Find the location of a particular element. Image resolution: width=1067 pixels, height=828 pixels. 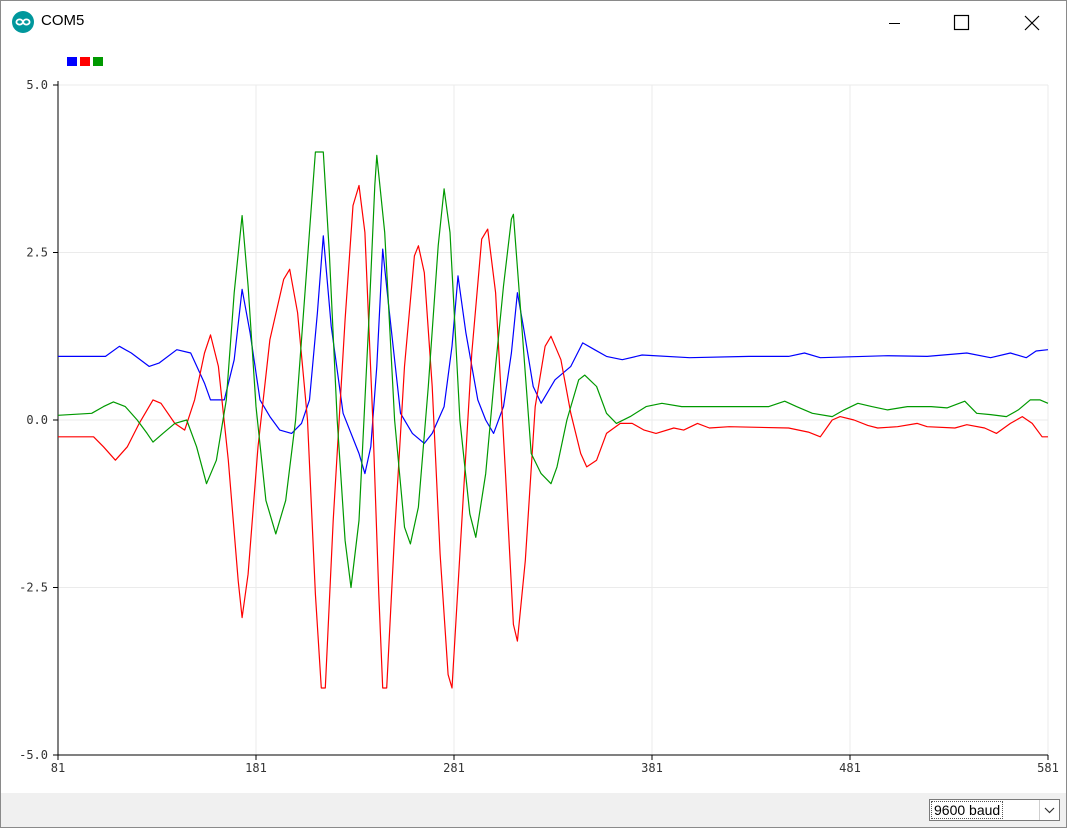

window-title: COM5 is located at coordinates (63, 20).